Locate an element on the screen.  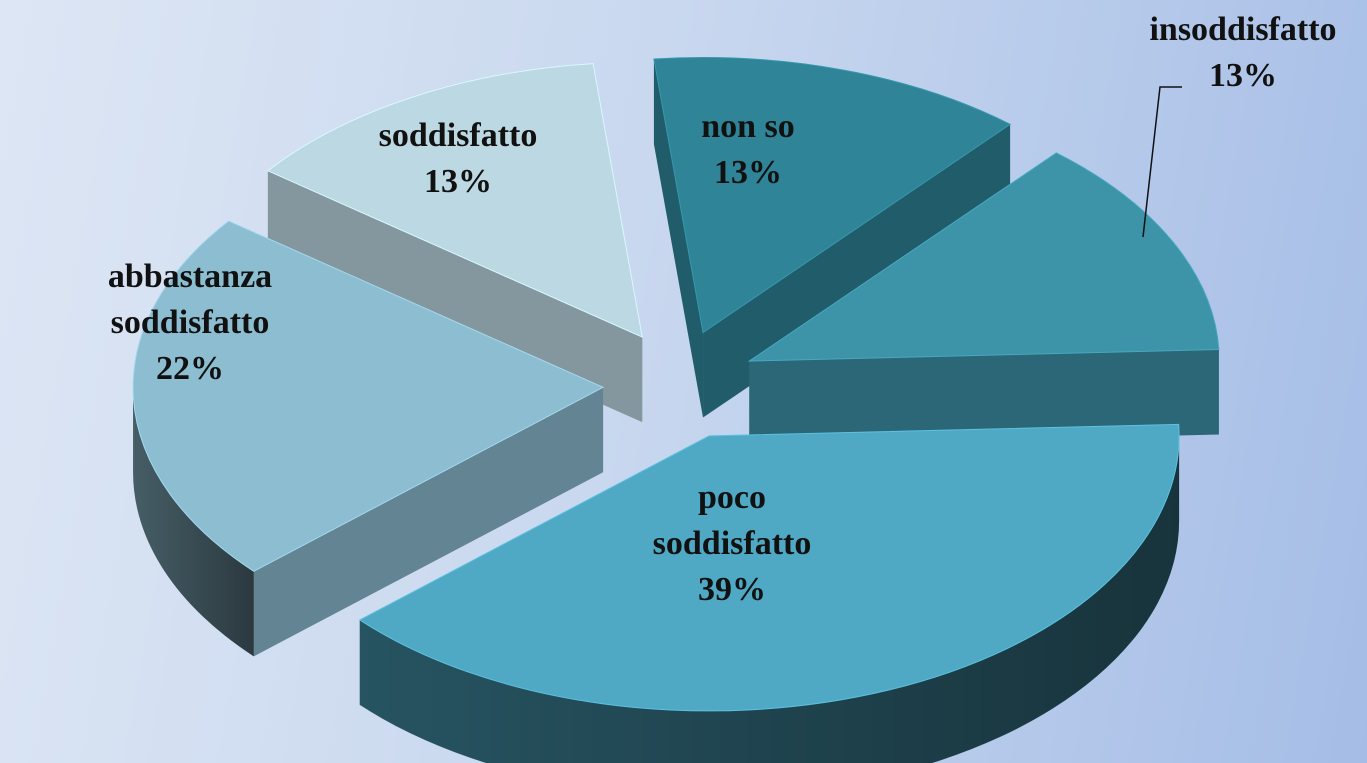
slice-percent-label: 39% is located at coordinates (732, 589).